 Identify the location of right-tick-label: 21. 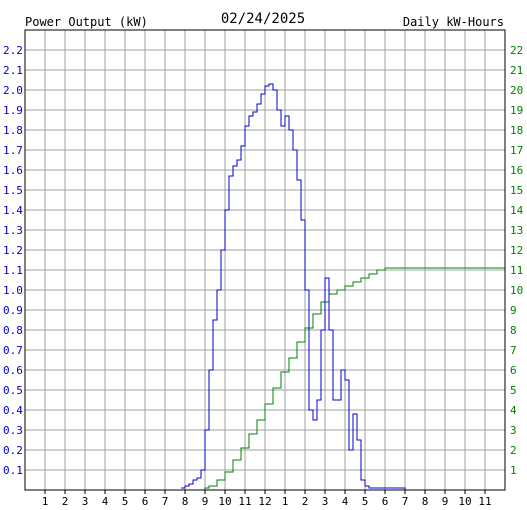
(516, 70).